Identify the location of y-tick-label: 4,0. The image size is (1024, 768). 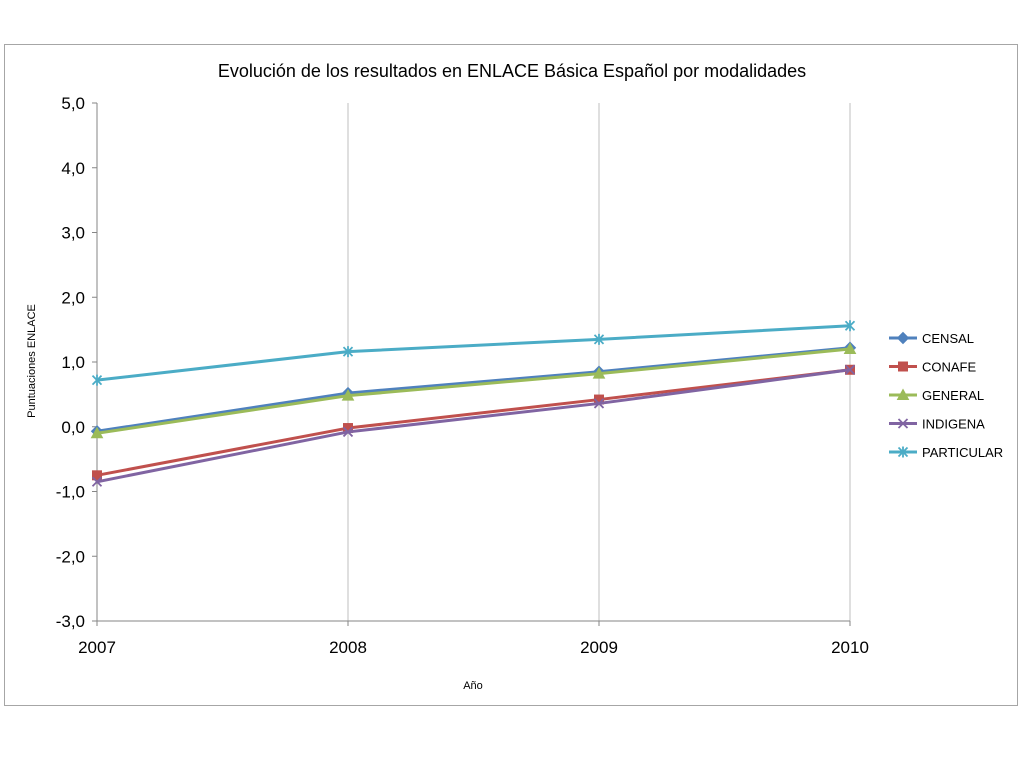
(73, 168).